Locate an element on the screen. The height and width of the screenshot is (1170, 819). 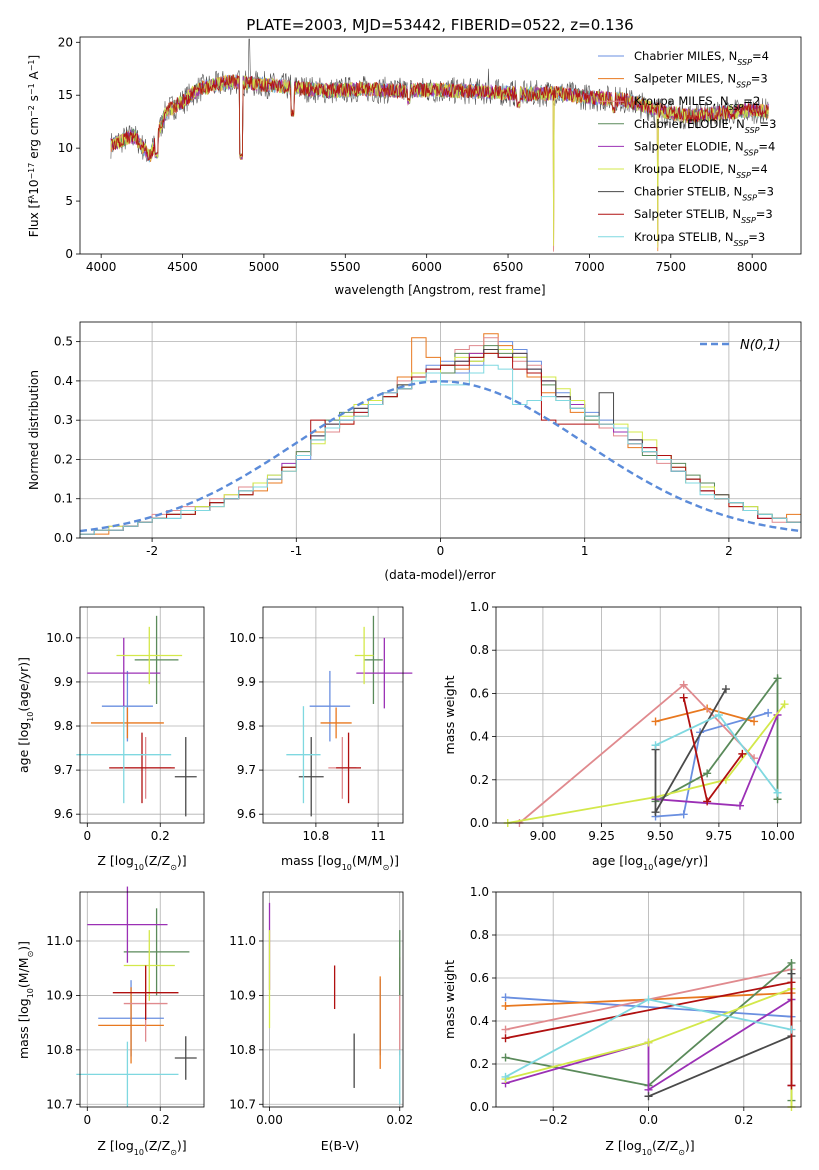
label-part: λ is located at coordinates (31, 197).